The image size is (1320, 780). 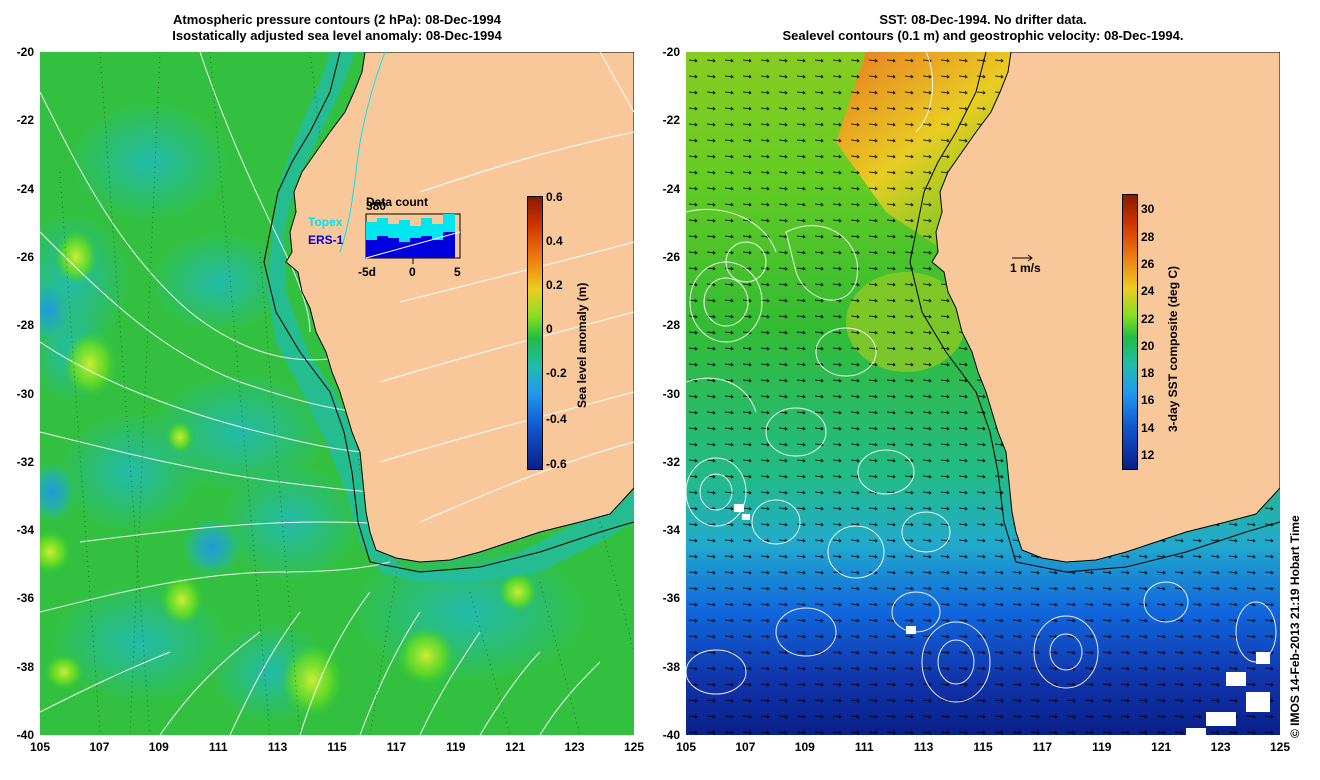 What do you see at coordinates (983, 747) in the screenshot?
I see `right-xtick-6: 115` at bounding box center [983, 747].